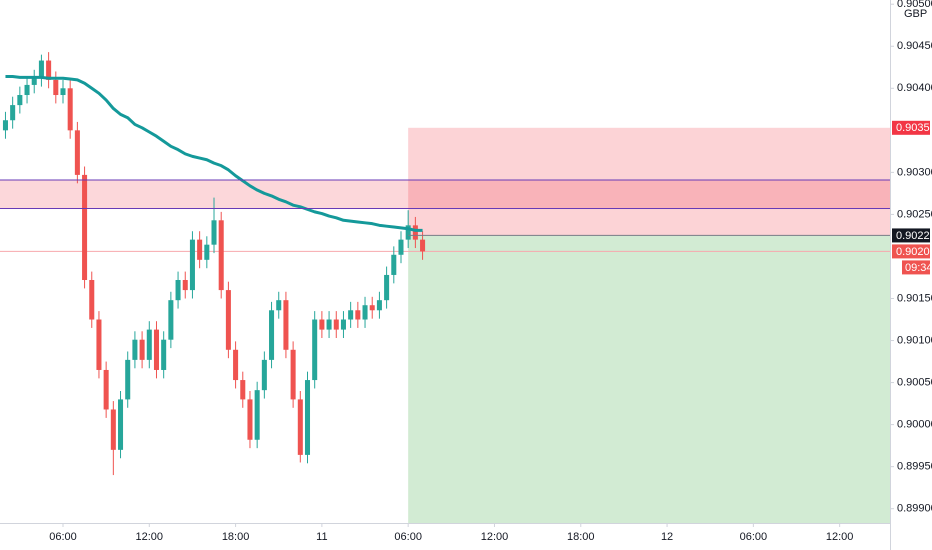  What do you see at coordinates (915, 14) in the screenshot?
I see `currency-label: GBP` at bounding box center [915, 14].